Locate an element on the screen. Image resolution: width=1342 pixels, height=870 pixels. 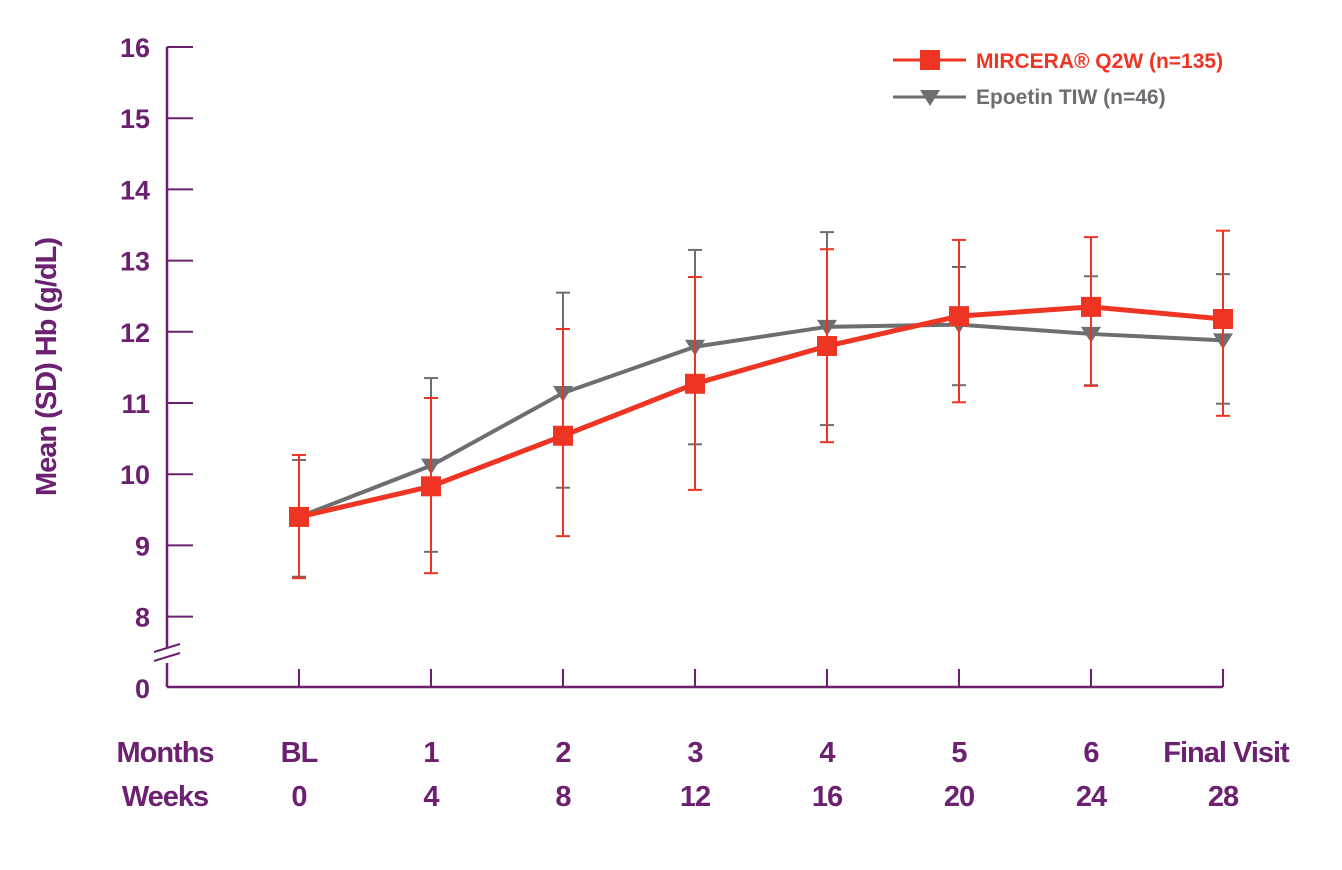
x-tick-label-month: 6 is located at coordinates (1091, 753).